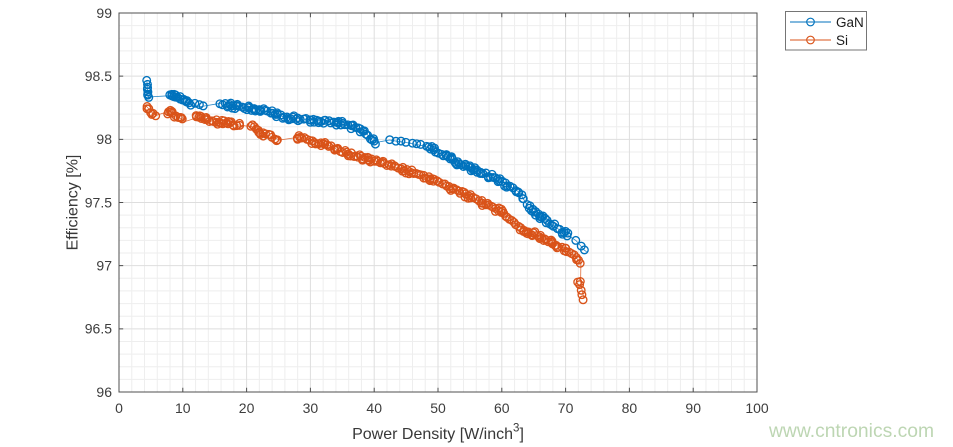 This screenshot has width=953, height=447. What do you see at coordinates (566, 408) in the screenshot?
I see `svg-text: 70` at bounding box center [566, 408].